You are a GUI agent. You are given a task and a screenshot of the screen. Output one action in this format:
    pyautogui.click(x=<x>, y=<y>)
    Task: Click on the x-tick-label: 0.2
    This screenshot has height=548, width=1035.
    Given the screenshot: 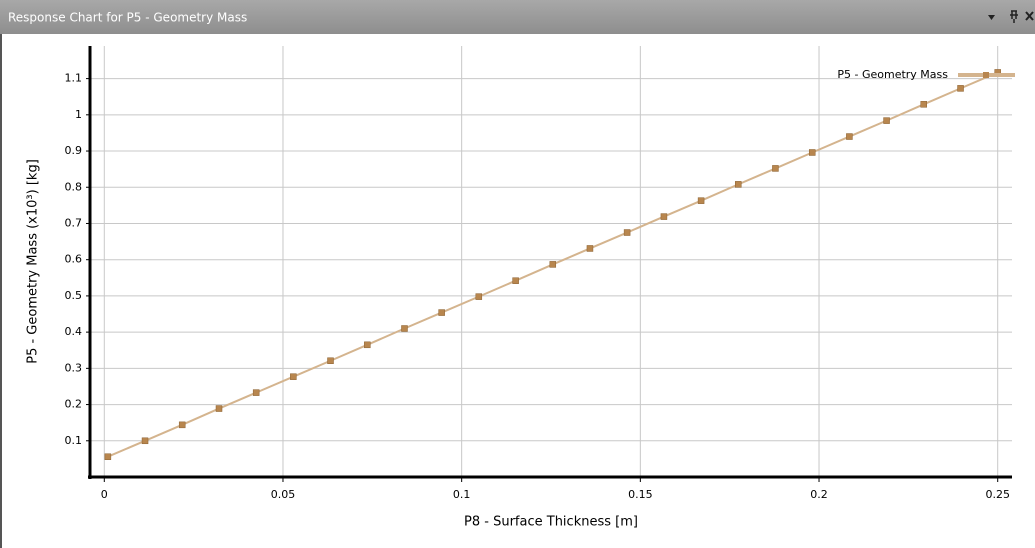 What is the action you would take?
    pyautogui.click(x=819, y=494)
    